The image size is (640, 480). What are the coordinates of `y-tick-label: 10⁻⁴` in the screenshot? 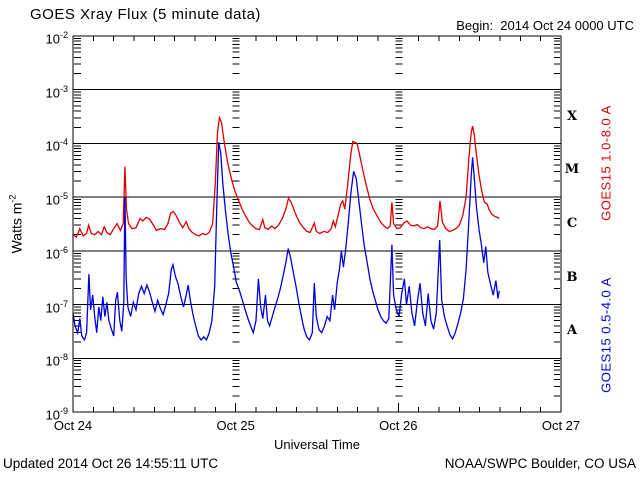 It's located at (56, 145).